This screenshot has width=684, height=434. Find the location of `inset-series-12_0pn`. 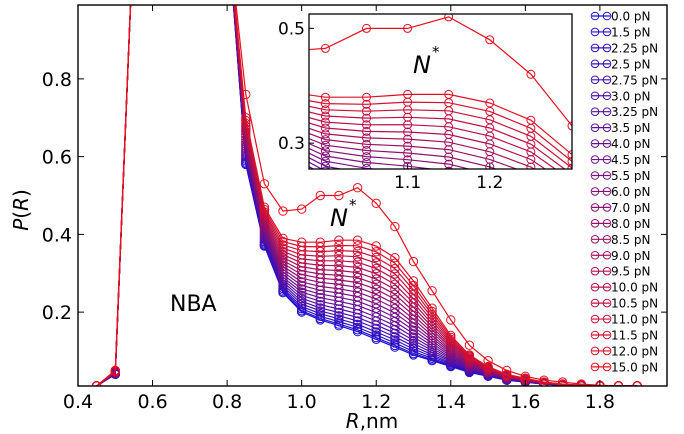

inset-series-12_0pn is located at coordinates (440, 124).